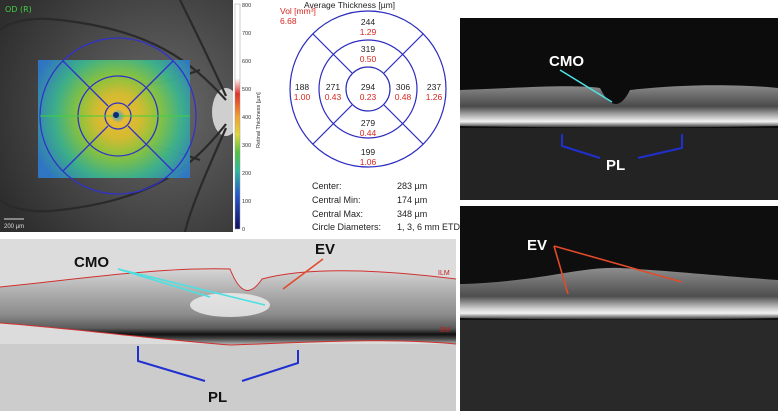 The height and width of the screenshot is (411, 778). What do you see at coordinates (368, 22) in the screenshot?
I see `outer-superior-thickness: 244` at bounding box center [368, 22].